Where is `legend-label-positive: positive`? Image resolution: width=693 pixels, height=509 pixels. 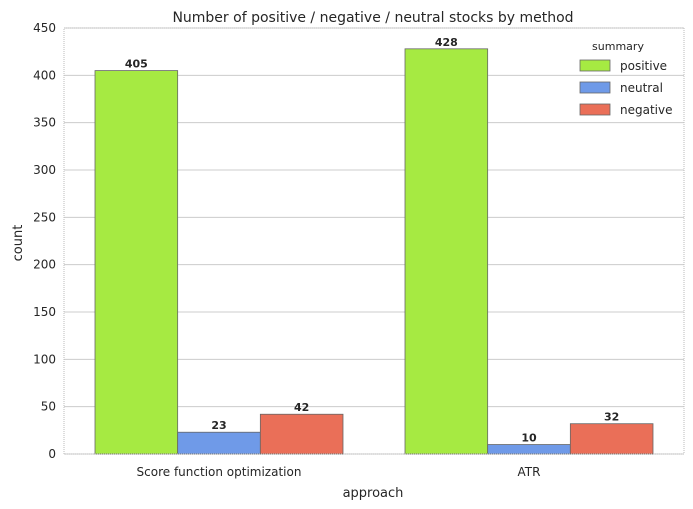 legend-label-positive: positive is located at coordinates (643, 66).